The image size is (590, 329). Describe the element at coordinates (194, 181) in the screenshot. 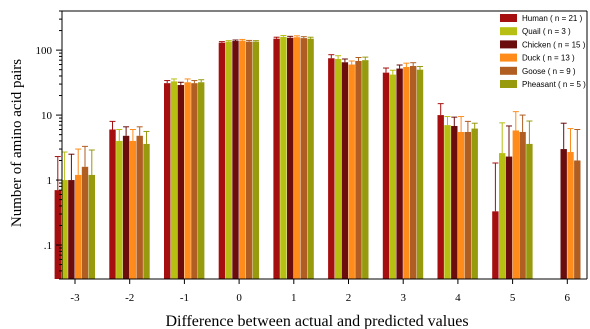

I see `bar-goose--1` at that location.